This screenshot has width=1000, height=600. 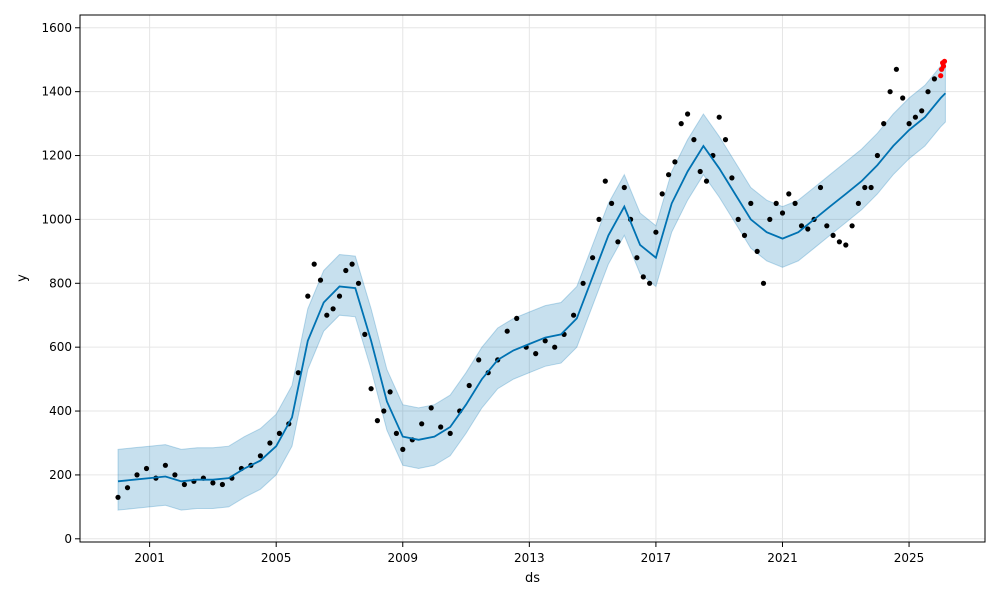 What do you see at coordinates (532, 578) in the screenshot?
I see `x-axis-label: ds` at bounding box center [532, 578].